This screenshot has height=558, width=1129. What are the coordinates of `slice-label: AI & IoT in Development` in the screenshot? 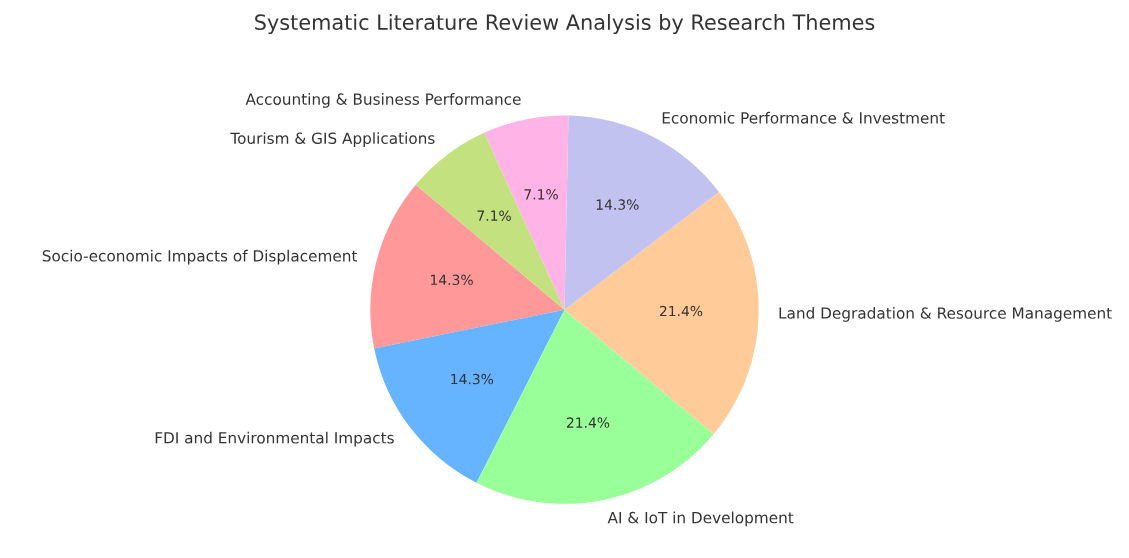 It's located at (700, 519).